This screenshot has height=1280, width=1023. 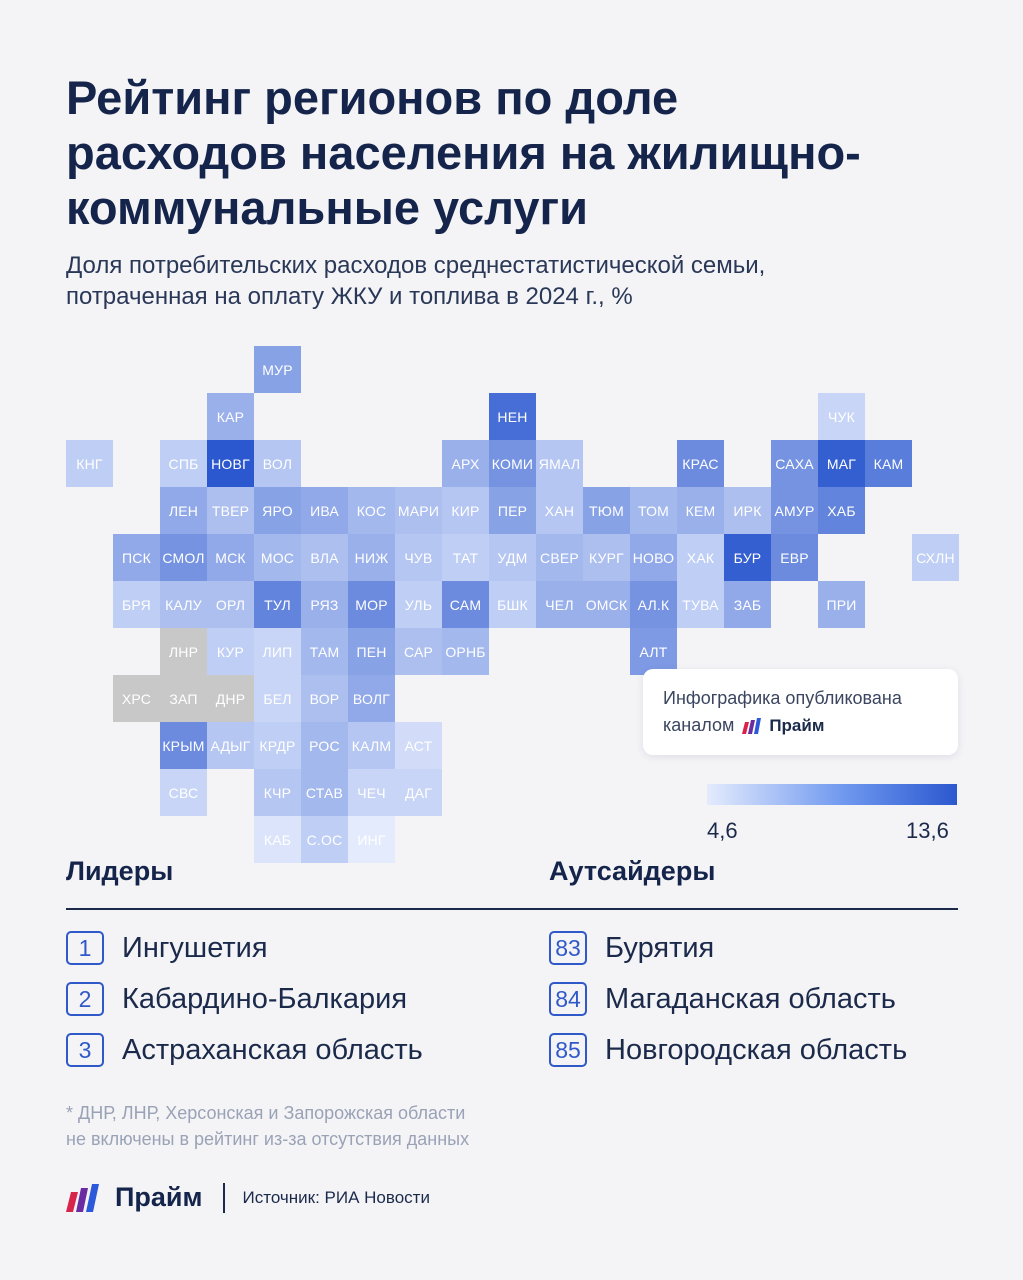 I want to click on region-tile: ОМСК, so click(x=606, y=604).